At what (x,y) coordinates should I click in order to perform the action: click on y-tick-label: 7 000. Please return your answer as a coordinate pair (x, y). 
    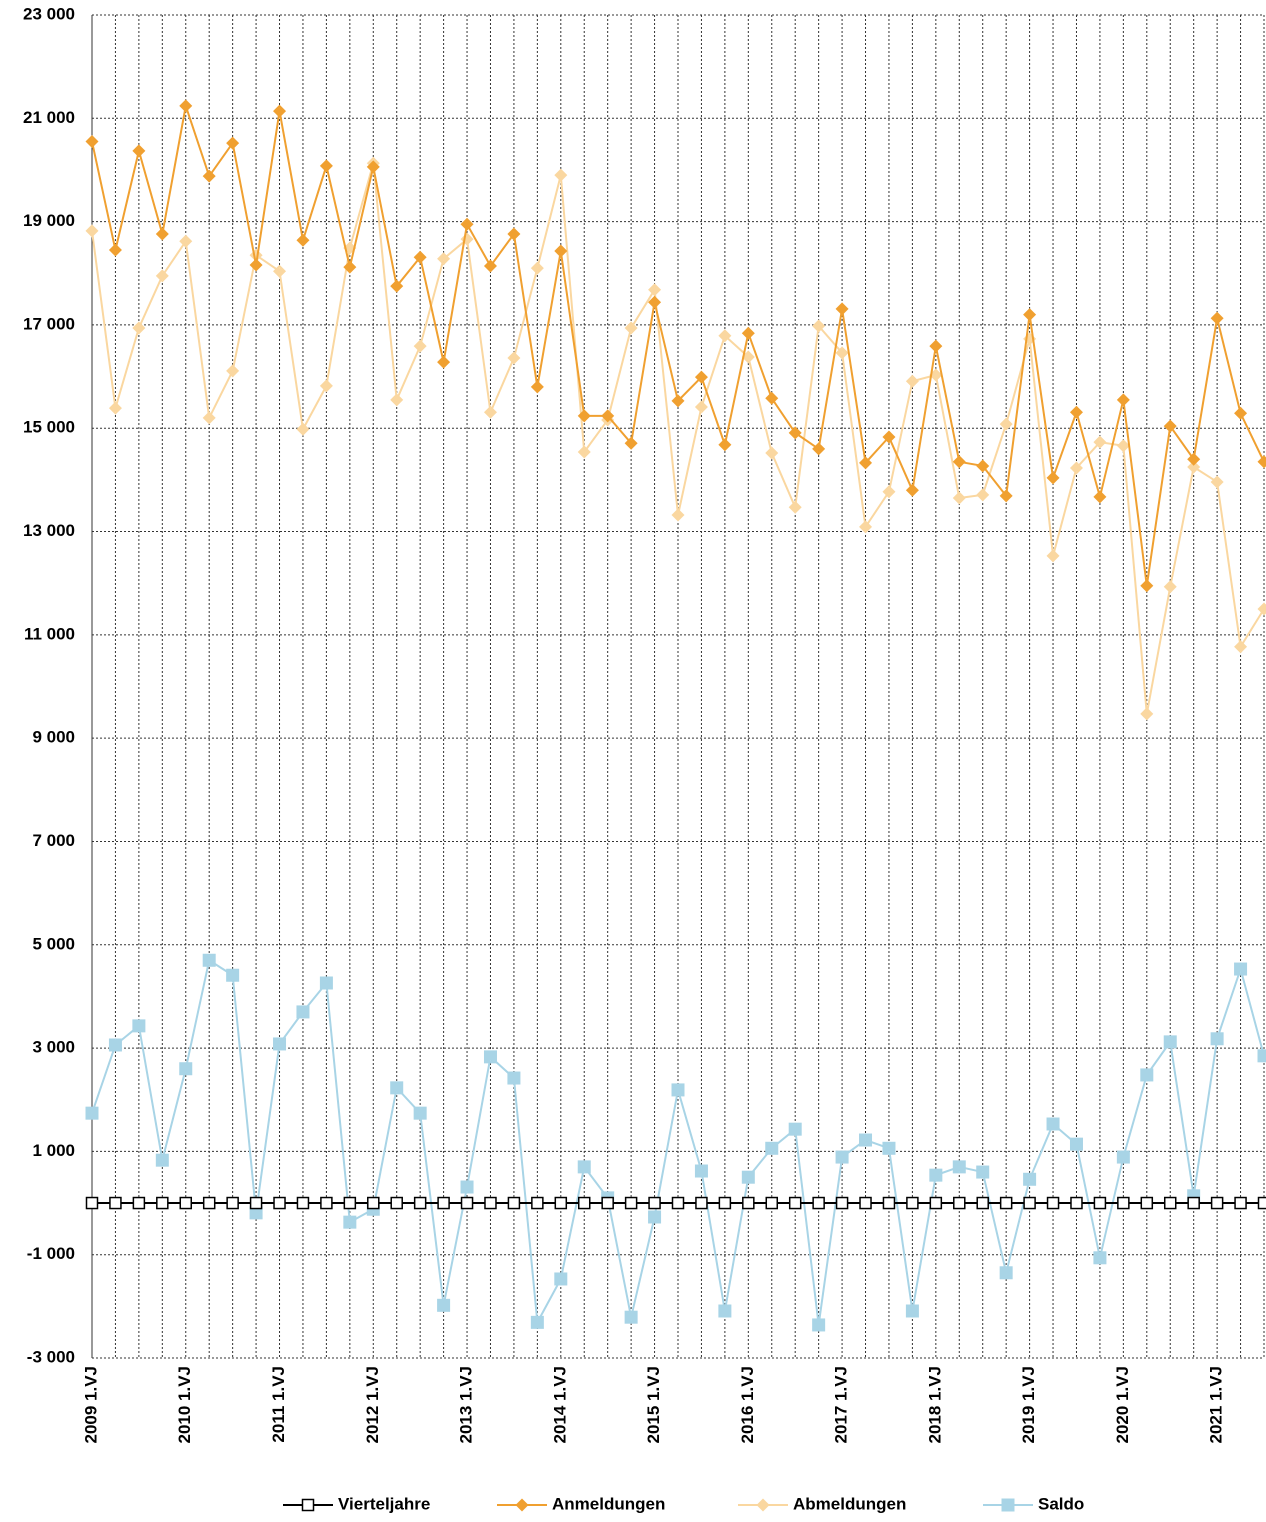
    Looking at the image, I should click on (53, 840).